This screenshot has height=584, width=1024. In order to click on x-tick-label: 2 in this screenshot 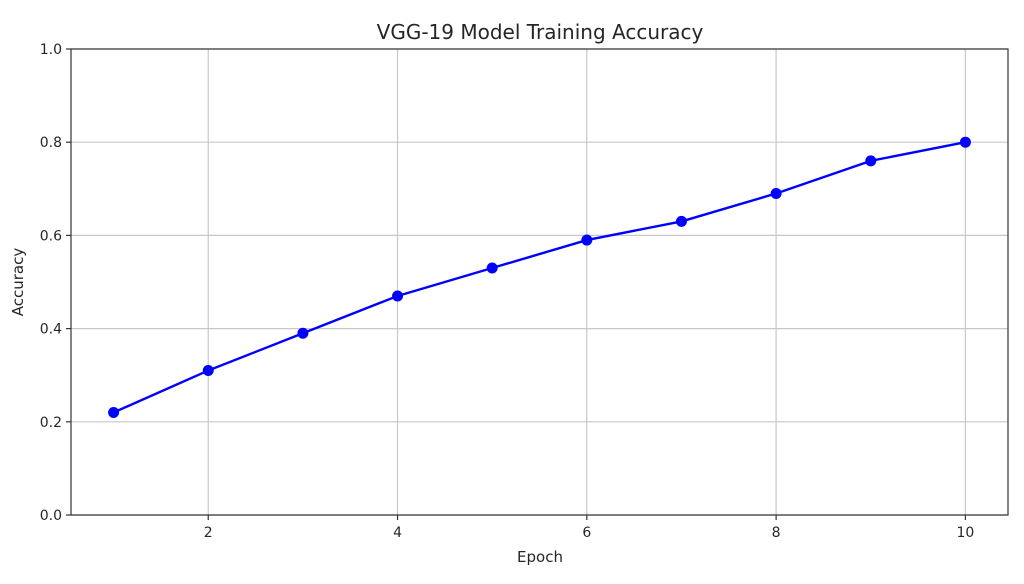, I will do `click(208, 533)`.